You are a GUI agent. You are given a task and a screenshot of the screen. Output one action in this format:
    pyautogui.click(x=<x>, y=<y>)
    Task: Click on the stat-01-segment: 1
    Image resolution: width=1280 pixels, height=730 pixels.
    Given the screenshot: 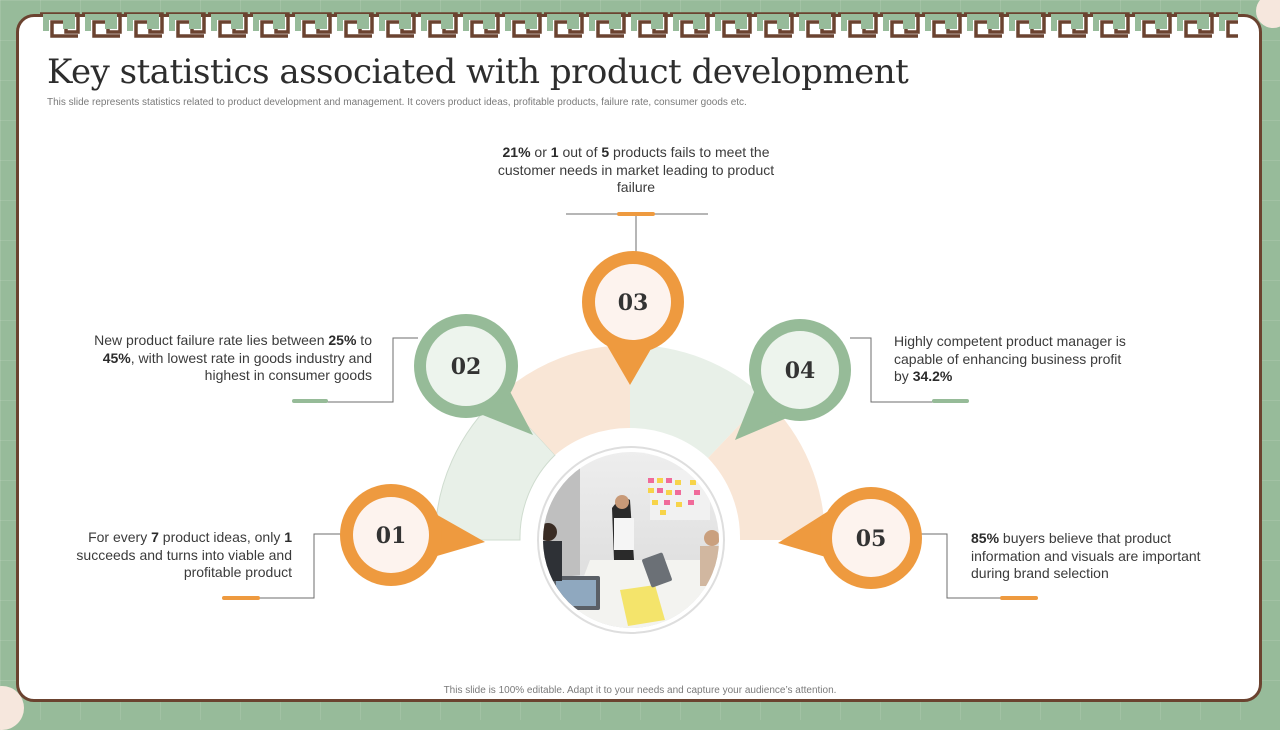 What is the action you would take?
    pyautogui.click(x=288, y=537)
    